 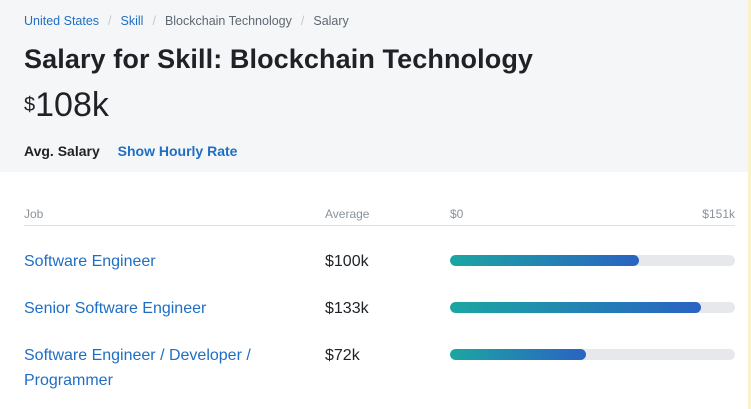 I want to click on job-average-salary: $100k, so click(x=347, y=261).